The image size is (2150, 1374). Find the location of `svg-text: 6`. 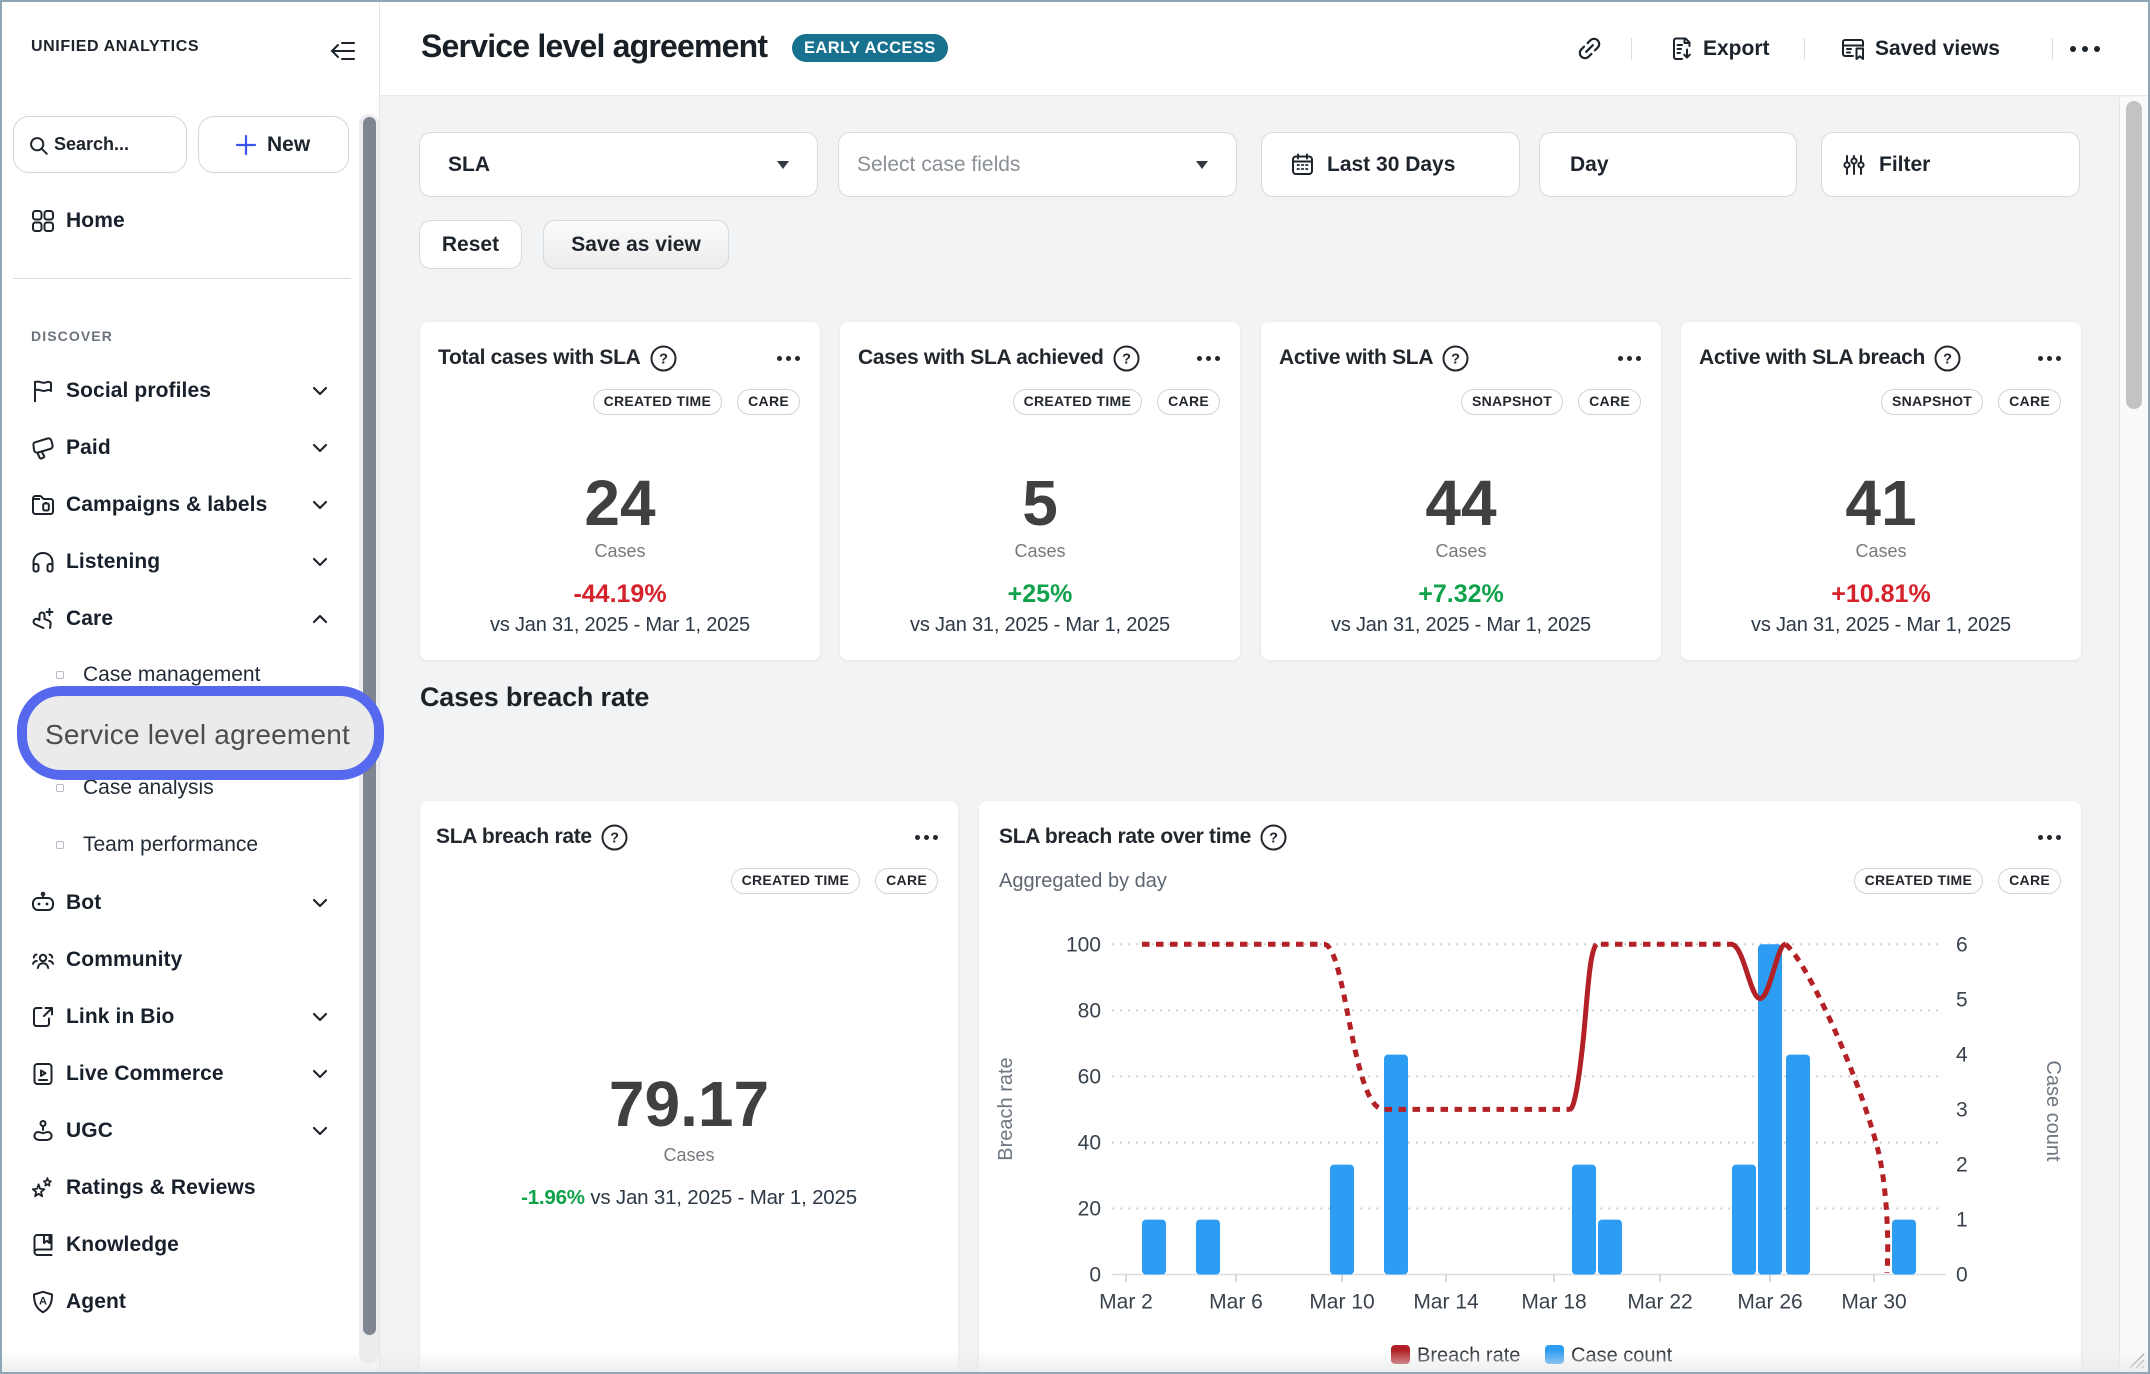

svg-text: 6 is located at coordinates (1962, 945).